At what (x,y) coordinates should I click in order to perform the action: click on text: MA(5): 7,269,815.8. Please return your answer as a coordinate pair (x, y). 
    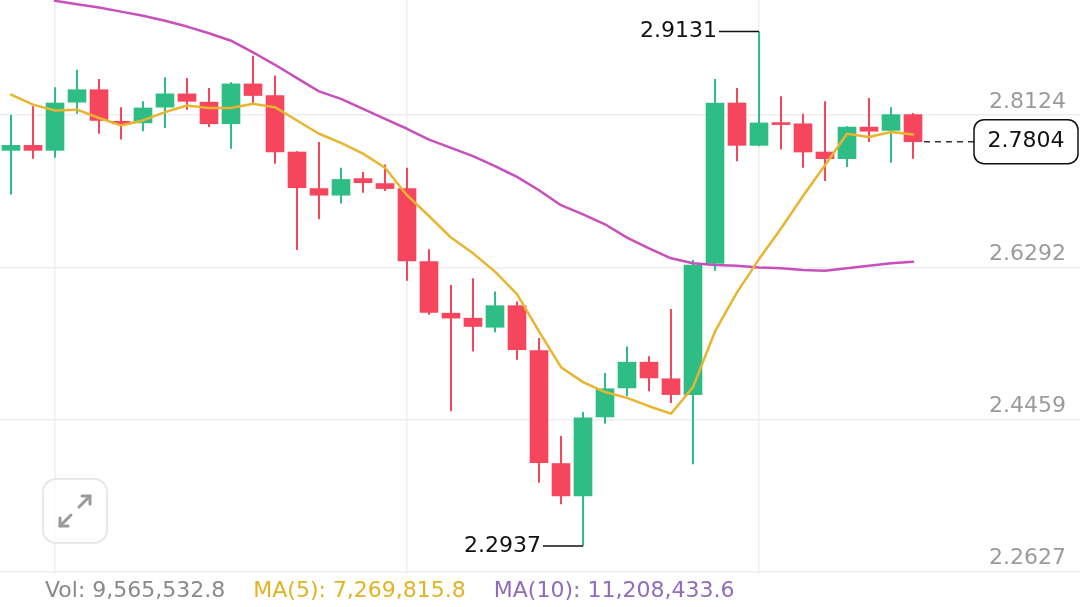
    Looking at the image, I should click on (359, 589).